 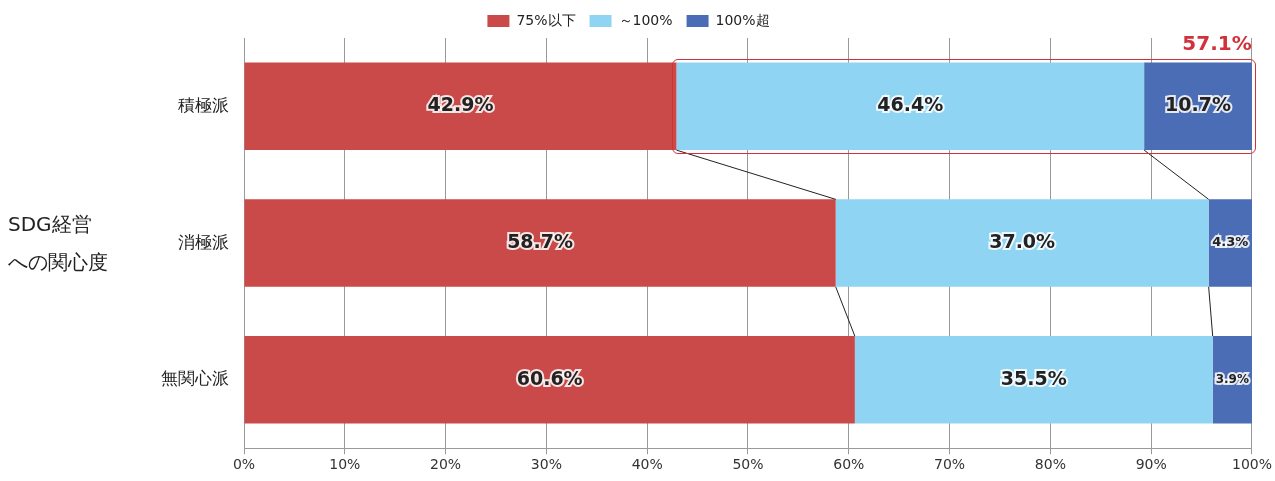 What do you see at coordinates (546, 19) in the screenshot?
I see `legend-label: 75%以下` at bounding box center [546, 19].